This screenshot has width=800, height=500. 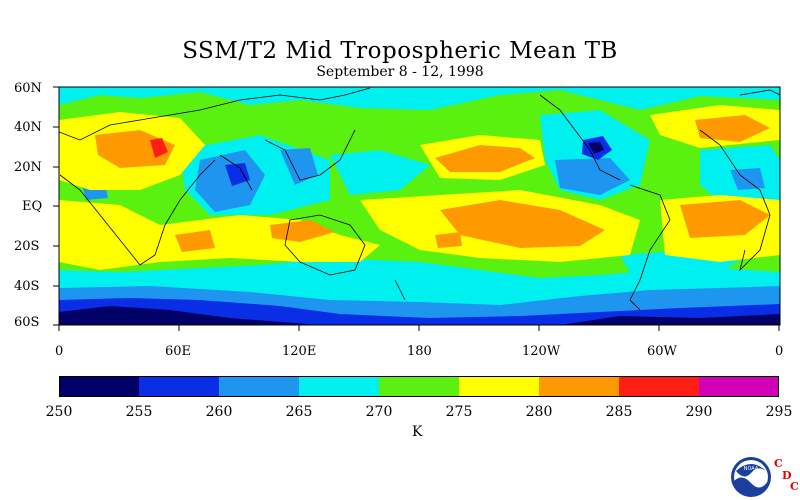 I want to click on colorbar-tick-label: 285, so click(x=619, y=412).